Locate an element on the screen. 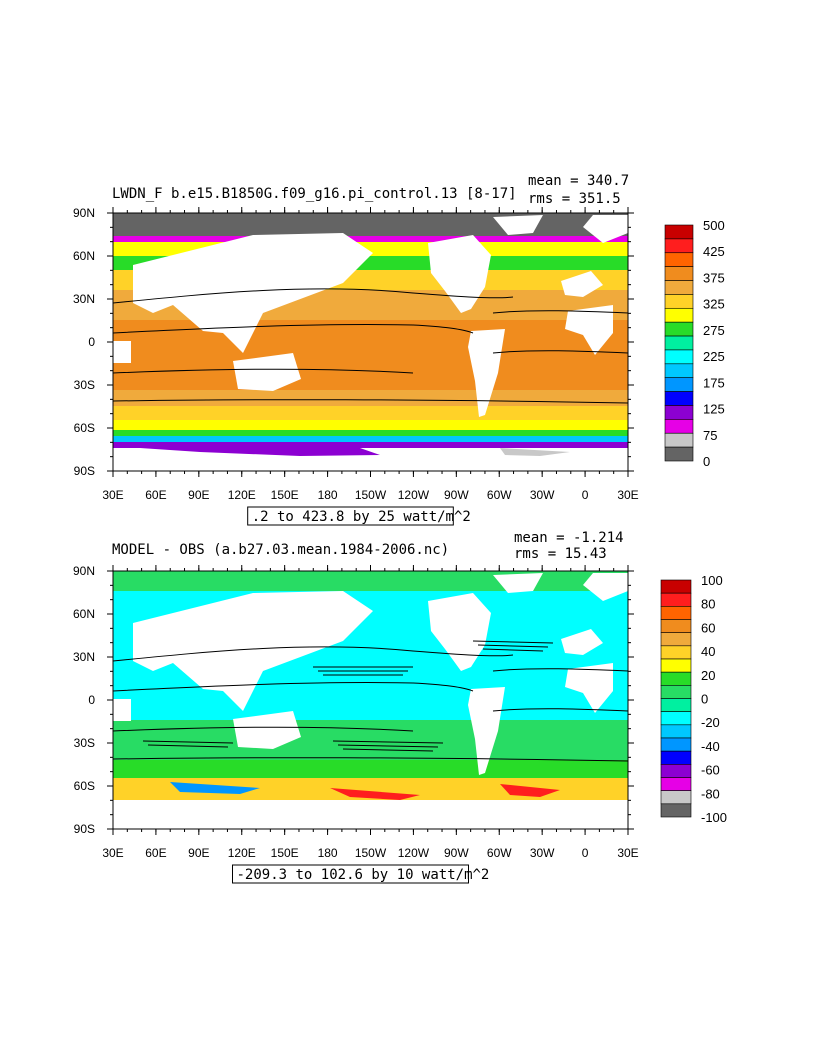 The image size is (818, 1055). panel-2-mean: mean = -1.214 is located at coordinates (569, 538).